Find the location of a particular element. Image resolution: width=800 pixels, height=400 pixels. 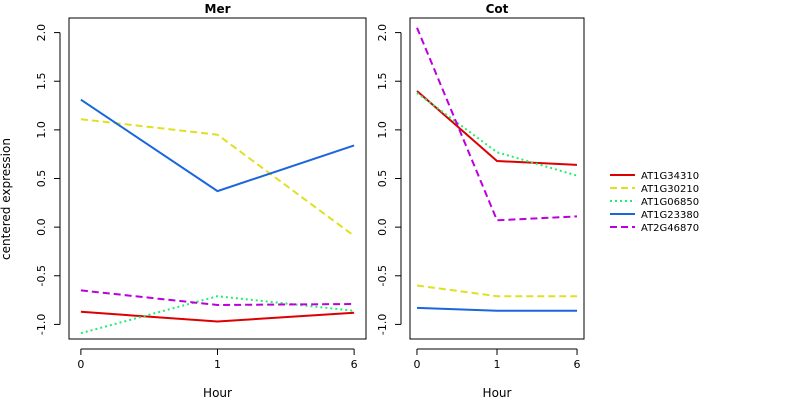

legend-item: AT1G23380 is located at coordinates (654, 215).